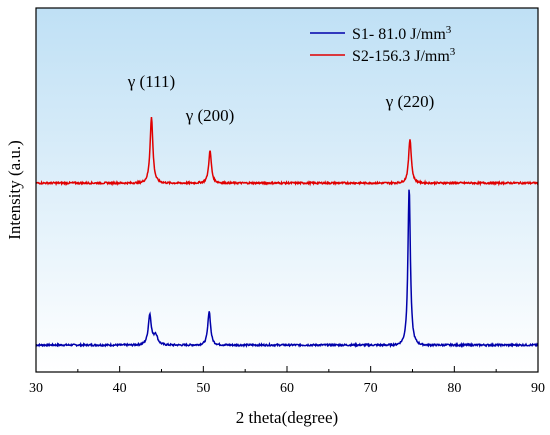 Image resolution: width=550 pixels, height=435 pixels. What do you see at coordinates (287, 388) in the screenshot?
I see `x-tick-label-60: 60` at bounding box center [287, 388].